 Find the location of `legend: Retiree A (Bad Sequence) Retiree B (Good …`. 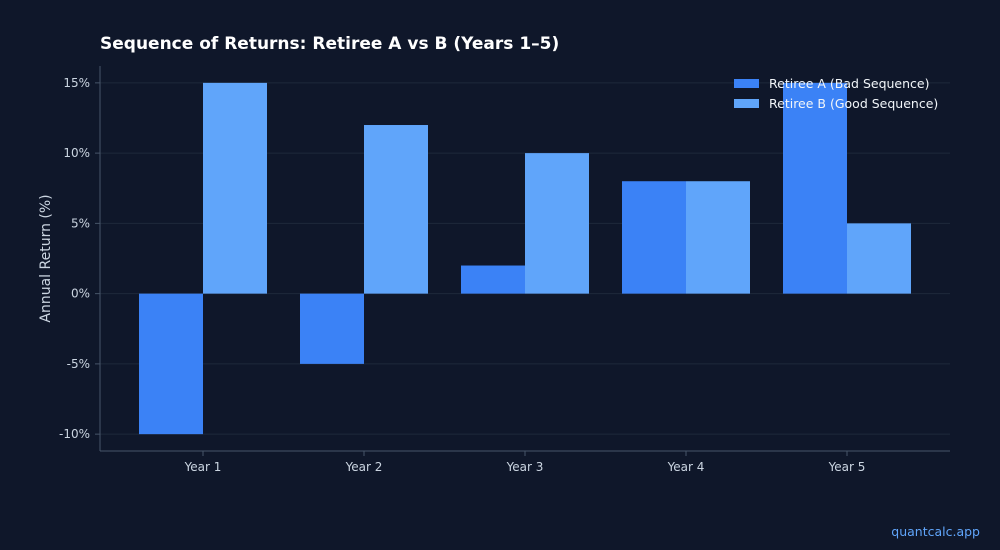

legend: Retiree A (Bad Sequence) Retiree B (Good … is located at coordinates (836, 93).